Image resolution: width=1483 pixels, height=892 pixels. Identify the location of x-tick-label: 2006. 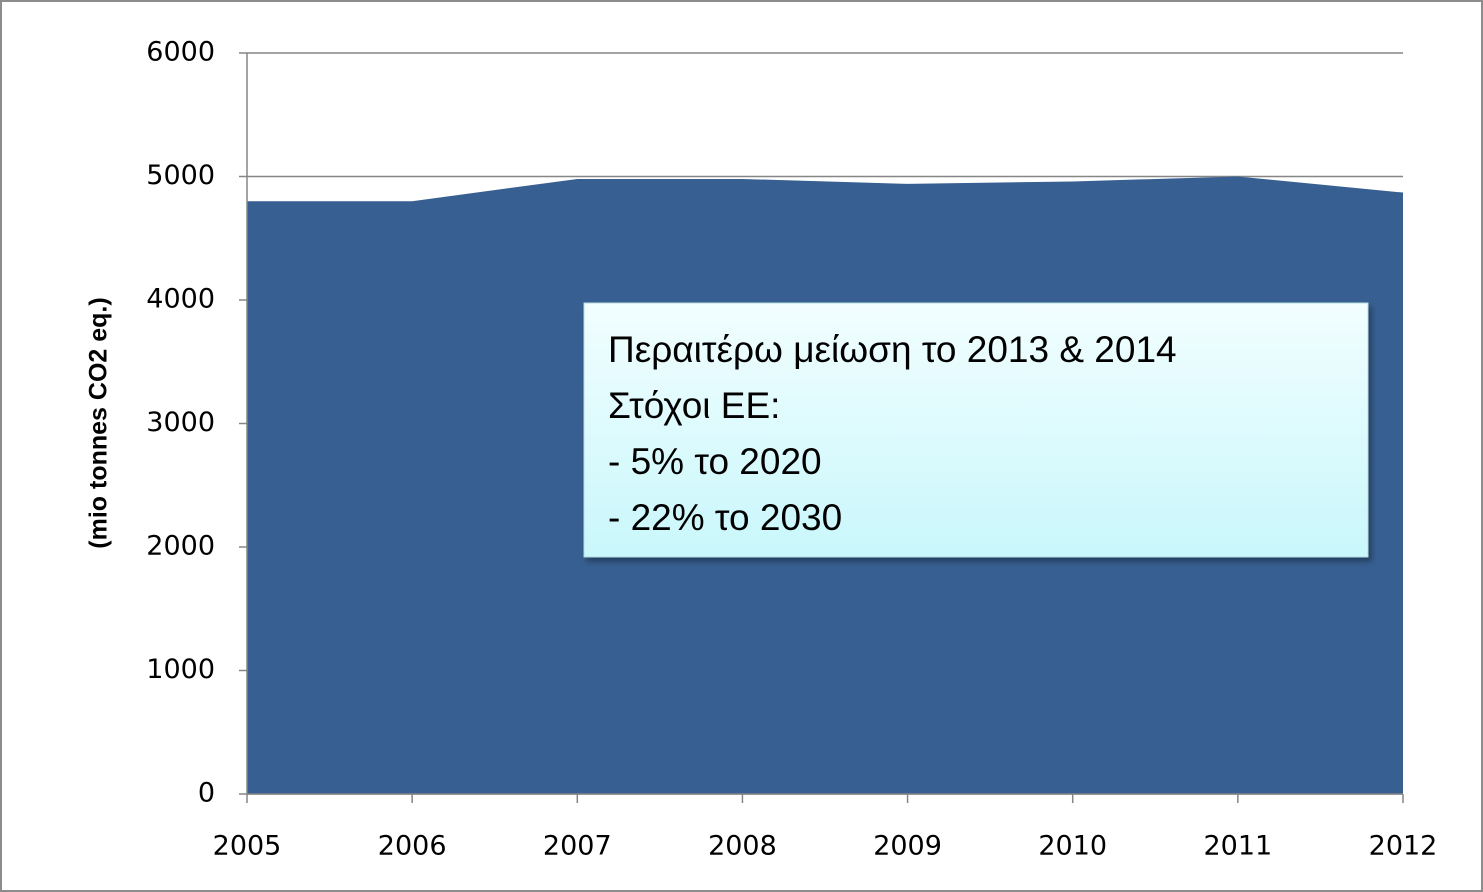
(412, 846).